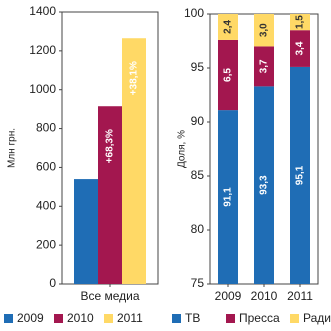 Image resolution: width=331 pixels, height=331 pixels. Describe the element at coordinates (109, 296) in the screenshot. I see `x-tick-label: Все медиа` at that location.